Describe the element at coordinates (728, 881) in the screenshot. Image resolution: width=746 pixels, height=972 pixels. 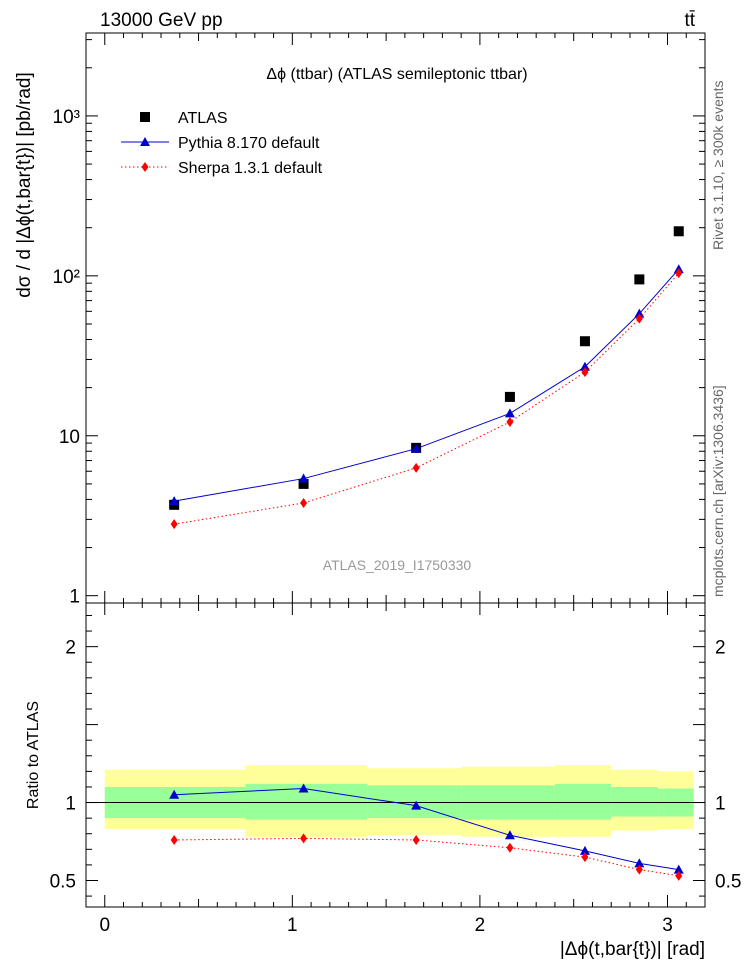
I see `y-tick-label-ratio-right: 0.5` at that location.